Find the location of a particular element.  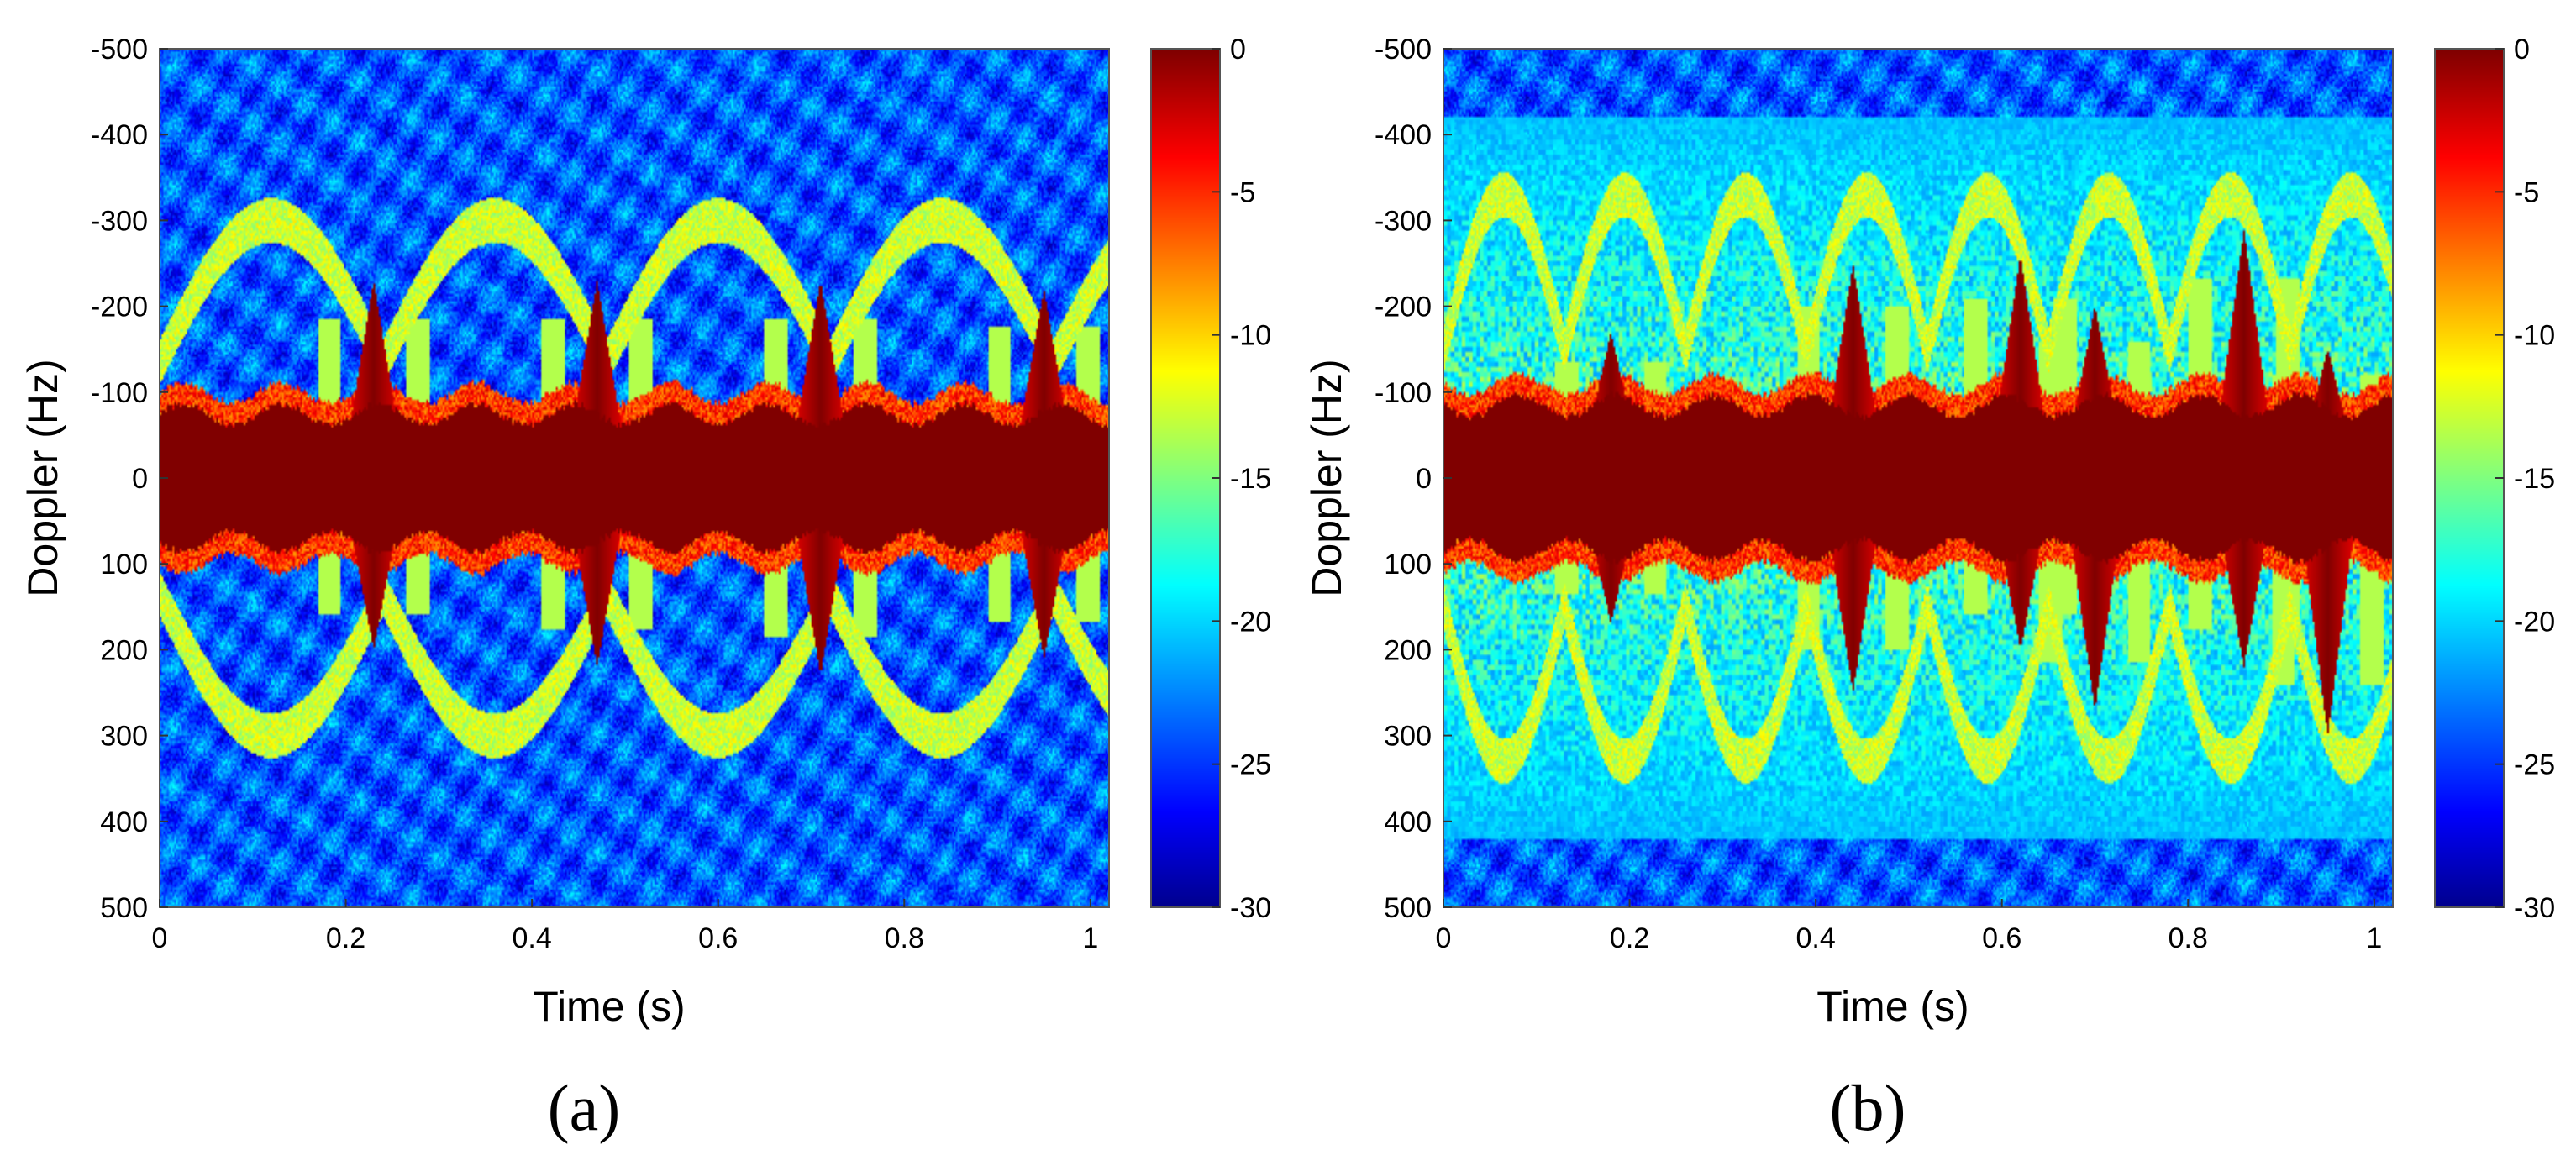

panel-caption: (a) is located at coordinates (584, 1107).